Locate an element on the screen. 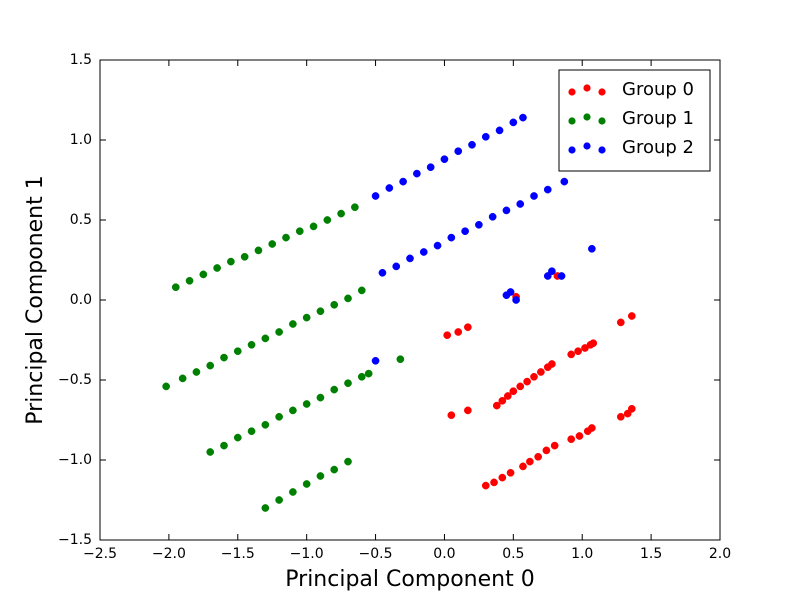 The image size is (800, 600). x-tick-label: −1.5 is located at coordinates (238, 554).